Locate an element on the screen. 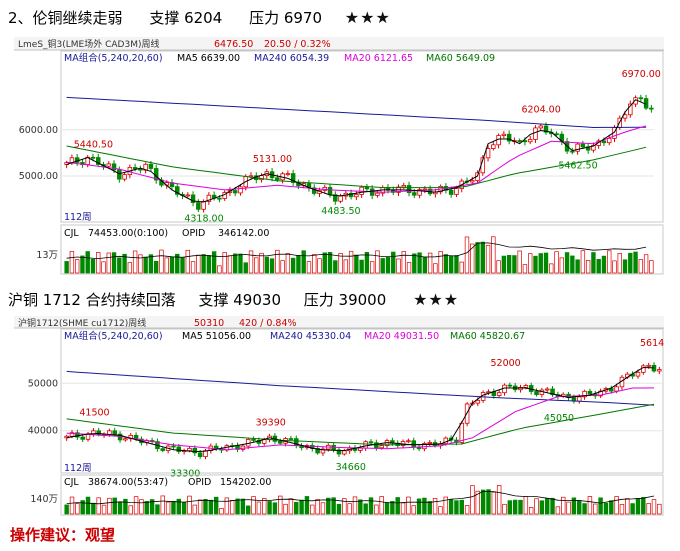 The height and width of the screenshot is (551, 680). lme-ma240-line is located at coordinates (356, 112).